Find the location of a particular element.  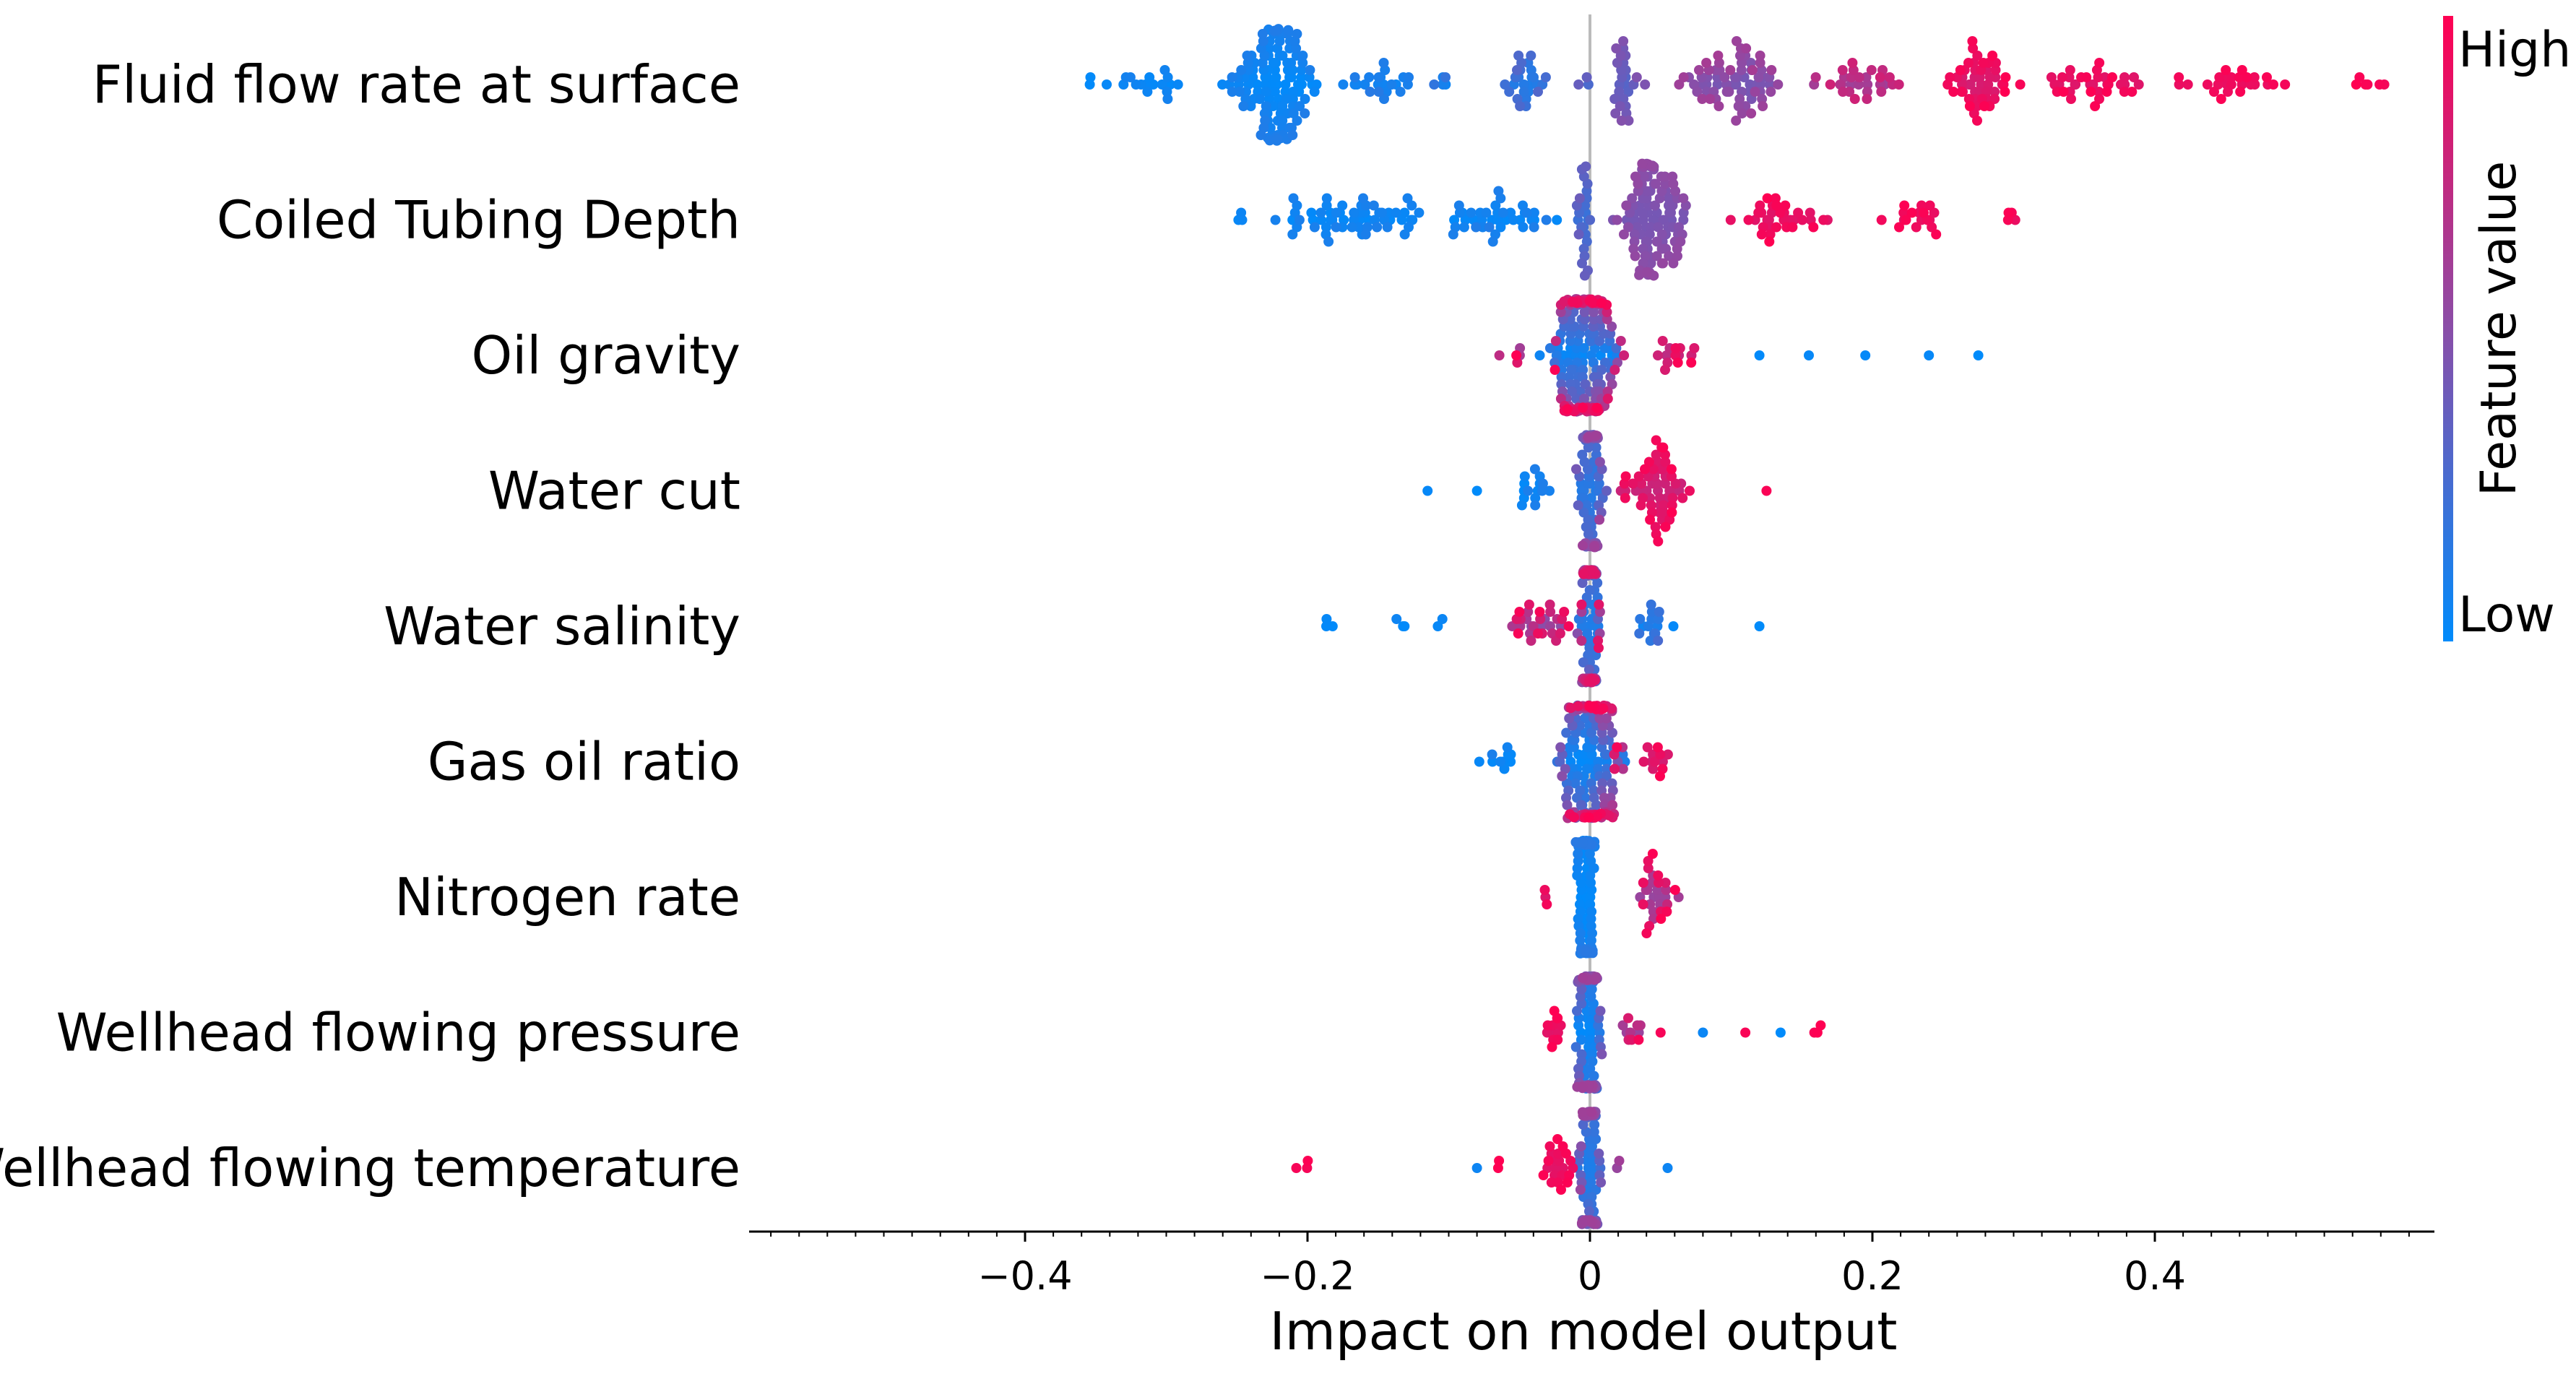

colorbar-high-label: High is located at coordinates (2514, 51).